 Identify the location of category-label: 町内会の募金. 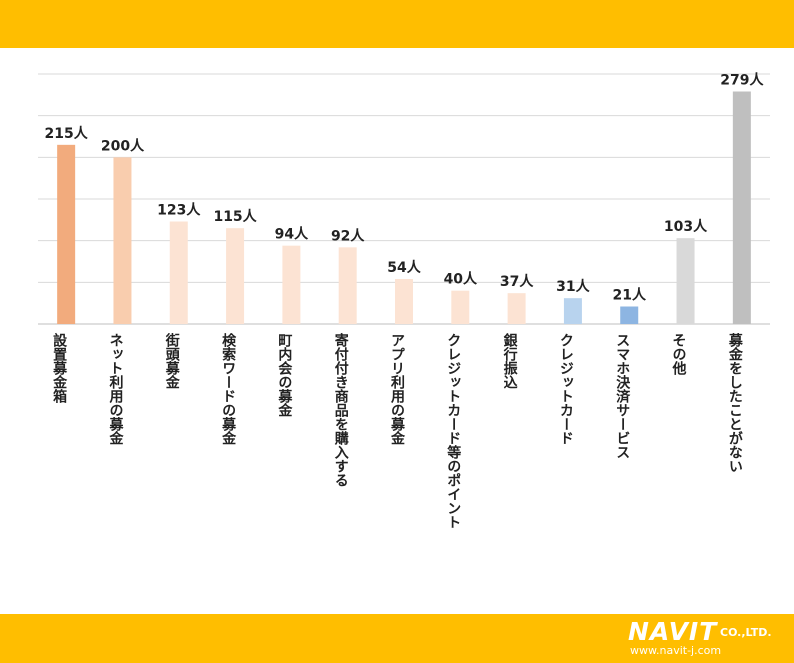
(284, 375).